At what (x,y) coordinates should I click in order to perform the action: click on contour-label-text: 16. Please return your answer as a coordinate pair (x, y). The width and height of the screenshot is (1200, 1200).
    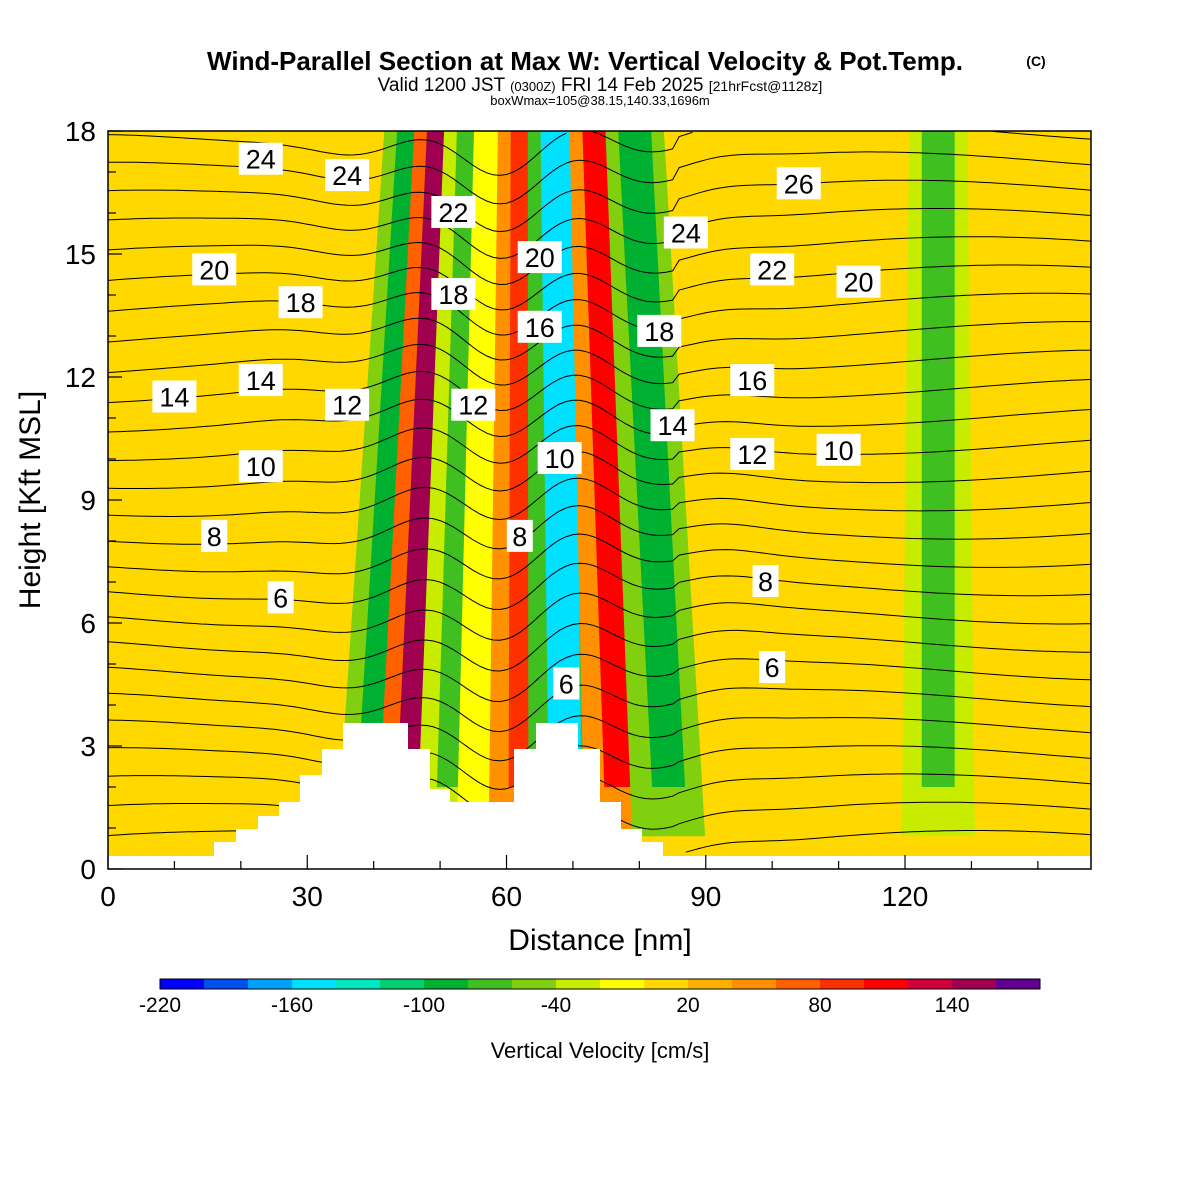
    Looking at the image, I should click on (540, 328).